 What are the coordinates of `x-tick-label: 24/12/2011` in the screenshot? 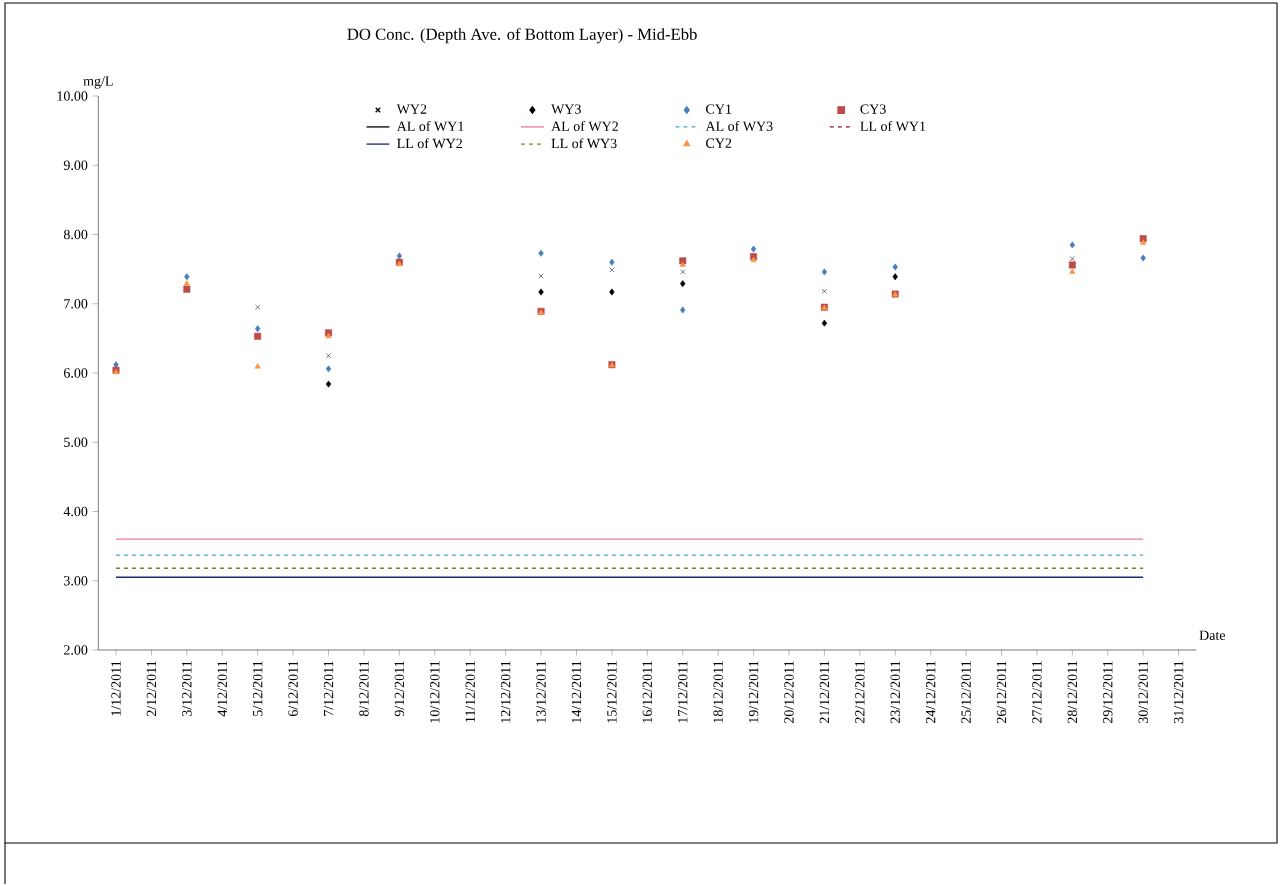 It's located at (930, 692).